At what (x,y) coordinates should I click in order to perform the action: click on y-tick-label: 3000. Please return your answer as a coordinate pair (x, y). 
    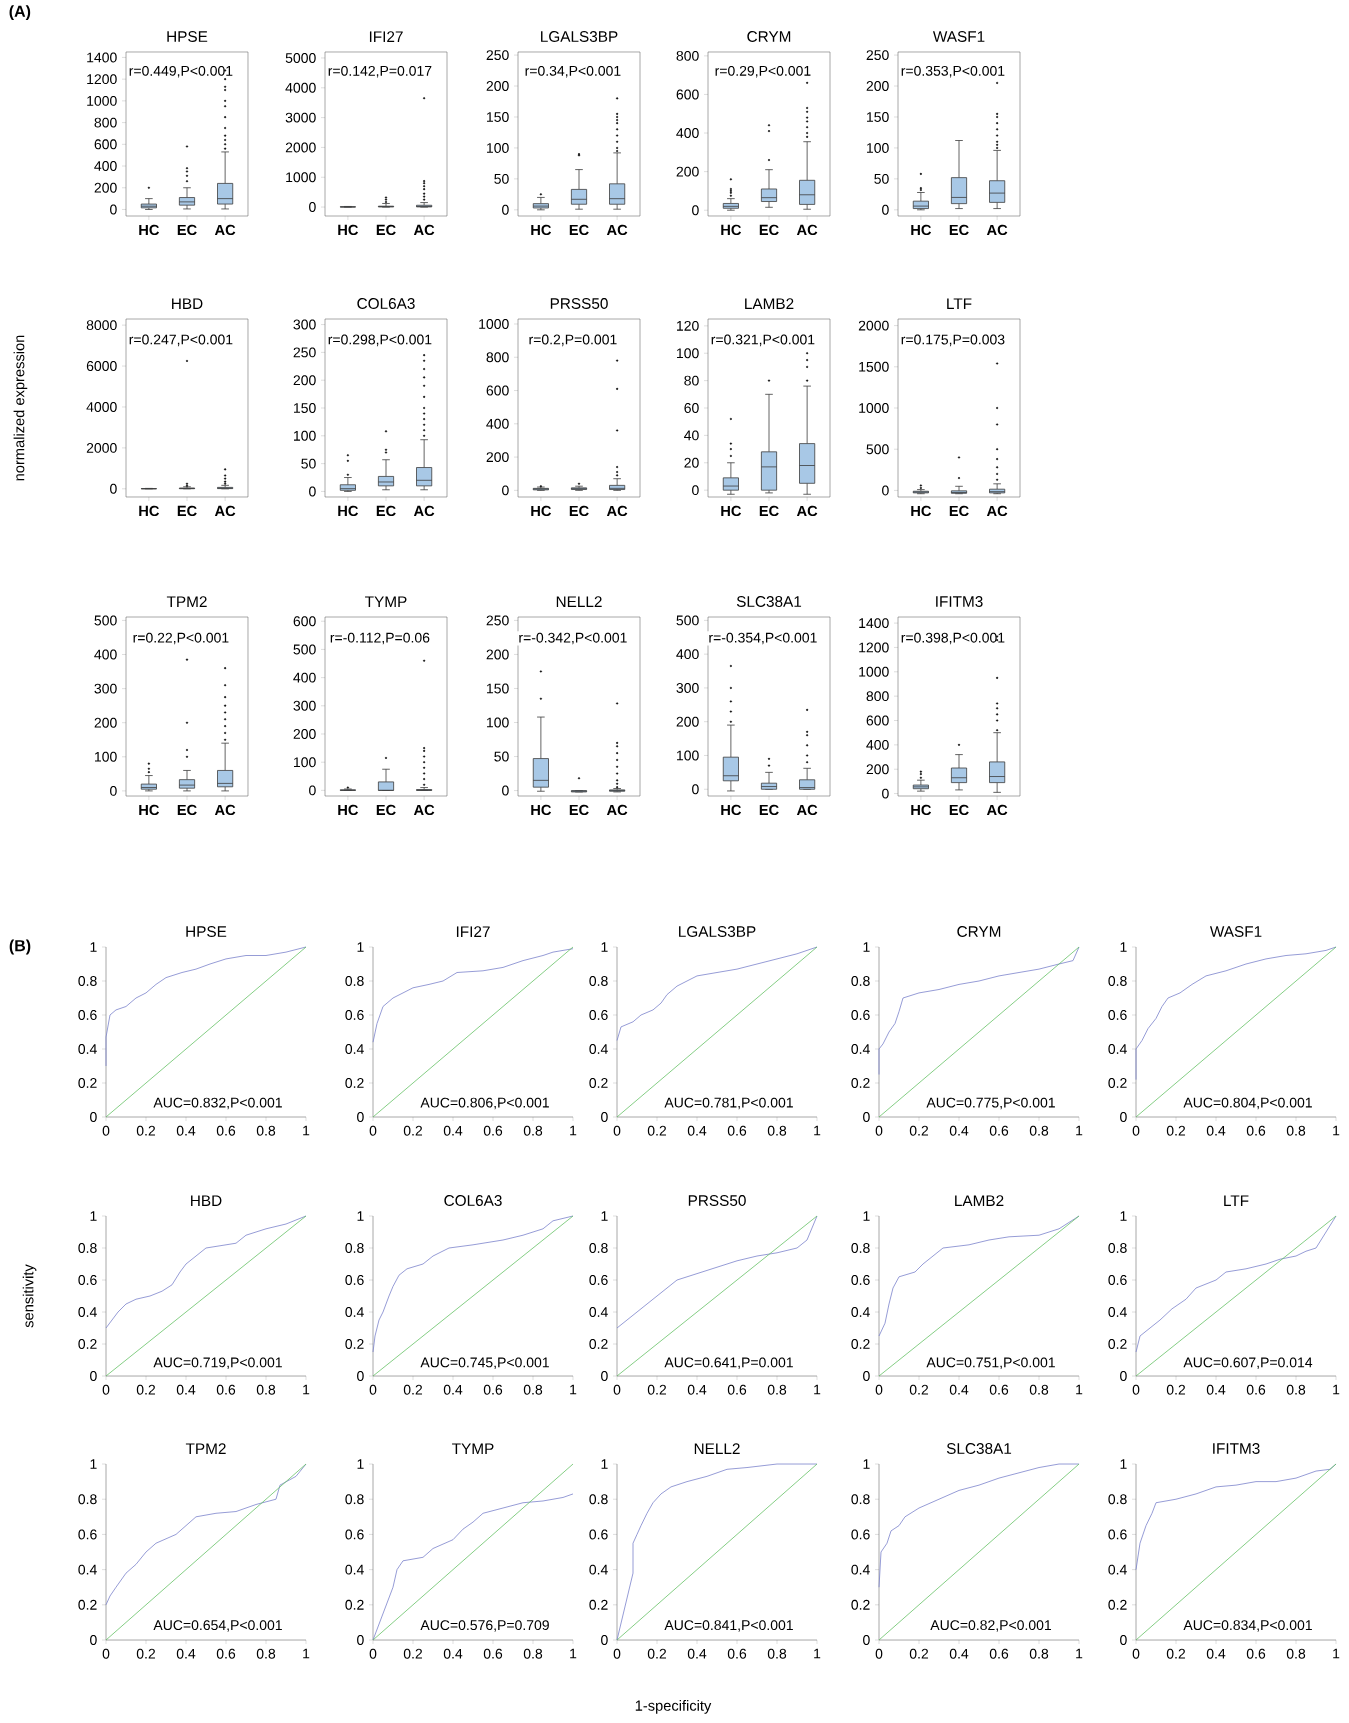
    Looking at the image, I should click on (300, 117).